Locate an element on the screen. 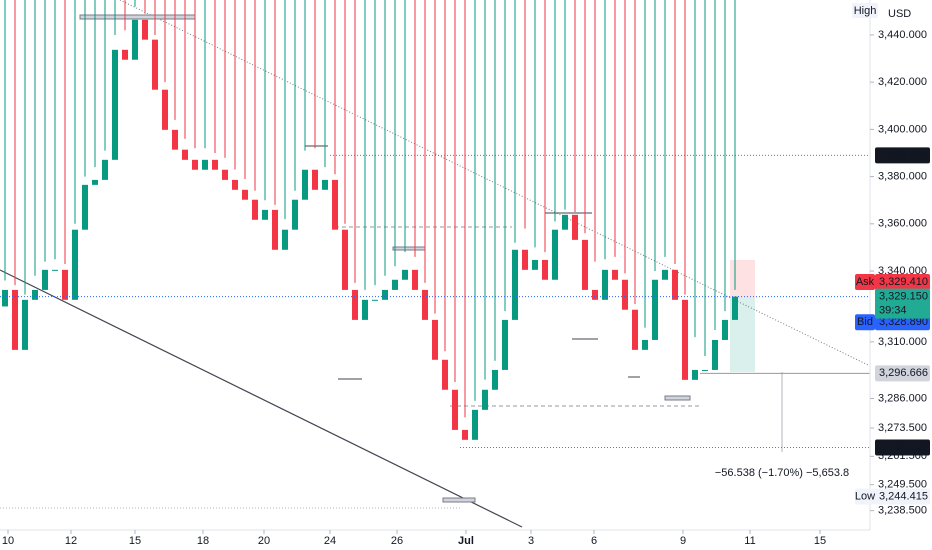 This screenshot has width=932, height=550. ask-name-box is located at coordinates (865, 282).